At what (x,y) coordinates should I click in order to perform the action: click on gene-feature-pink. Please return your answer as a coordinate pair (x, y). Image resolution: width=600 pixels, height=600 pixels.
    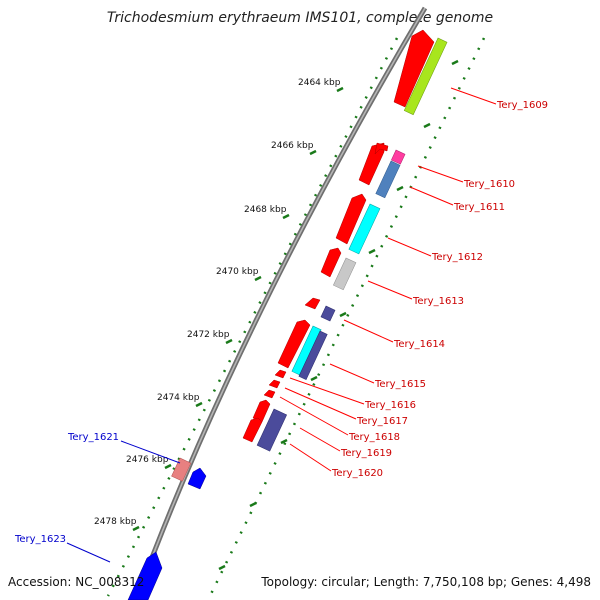
    Looking at the image, I should click on (181, 469).